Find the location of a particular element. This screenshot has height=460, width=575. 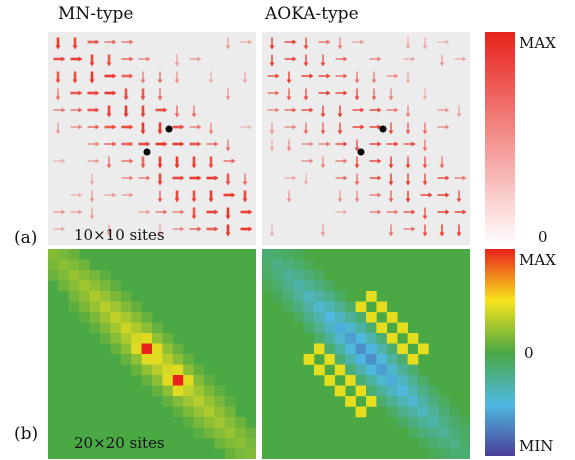

colorbar-a-max-label: MAX is located at coordinates (537, 43).